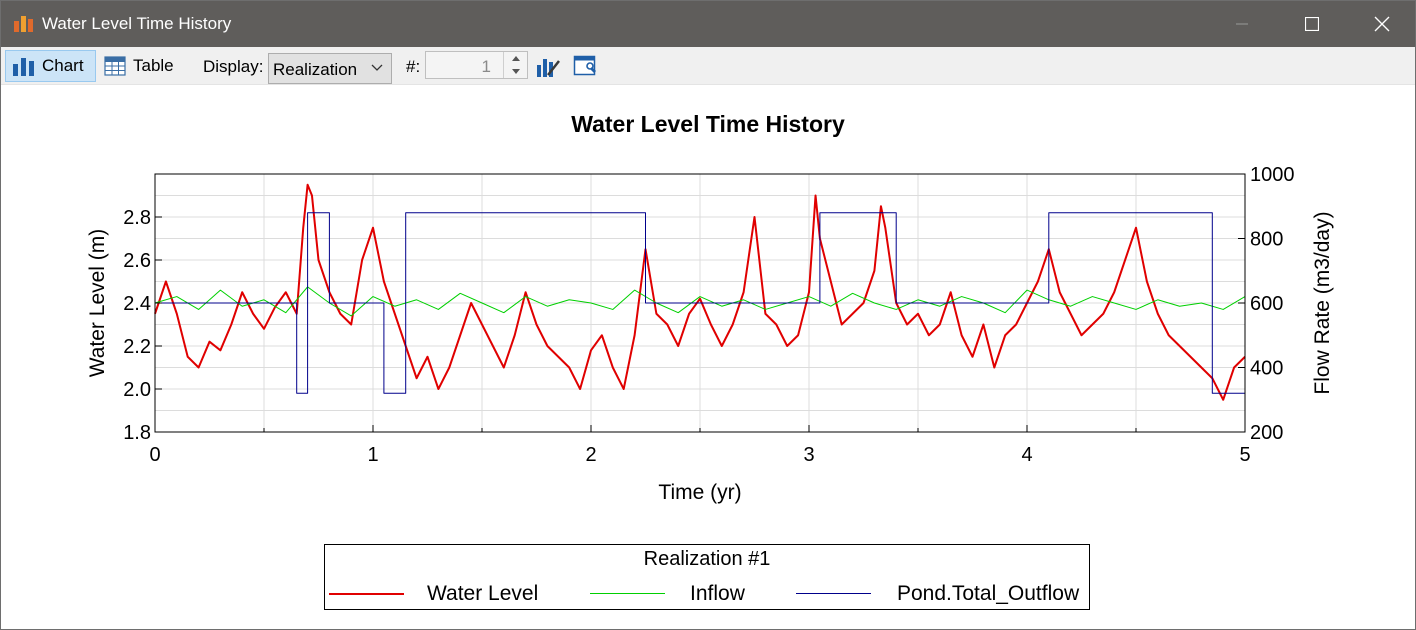 The image size is (1416, 630). I want to click on y-tick-label: 2.4, so click(137, 304).